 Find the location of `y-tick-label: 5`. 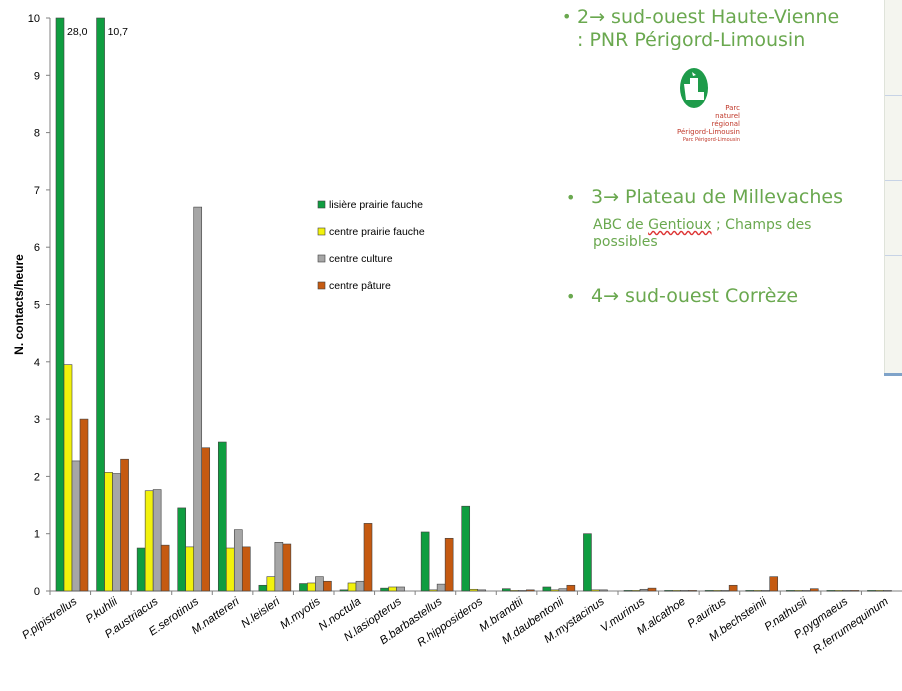

y-tick-label: 5 is located at coordinates (37, 306).